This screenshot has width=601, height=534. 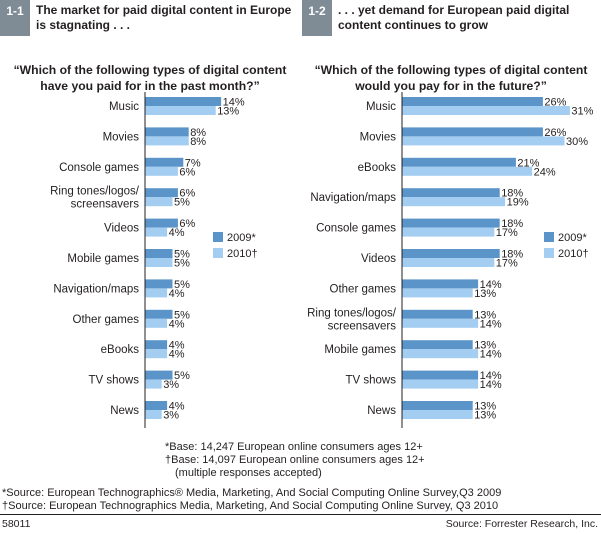 I want to click on figure-id: 58011, so click(x=16, y=524).